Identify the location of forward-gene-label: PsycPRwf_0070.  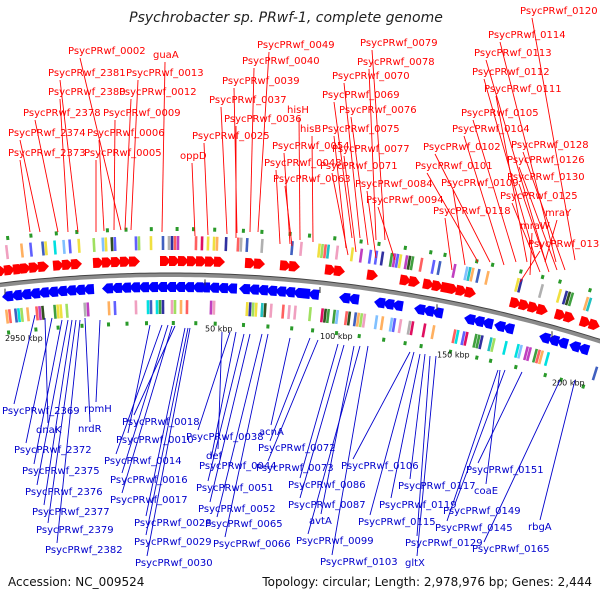
(371, 76).